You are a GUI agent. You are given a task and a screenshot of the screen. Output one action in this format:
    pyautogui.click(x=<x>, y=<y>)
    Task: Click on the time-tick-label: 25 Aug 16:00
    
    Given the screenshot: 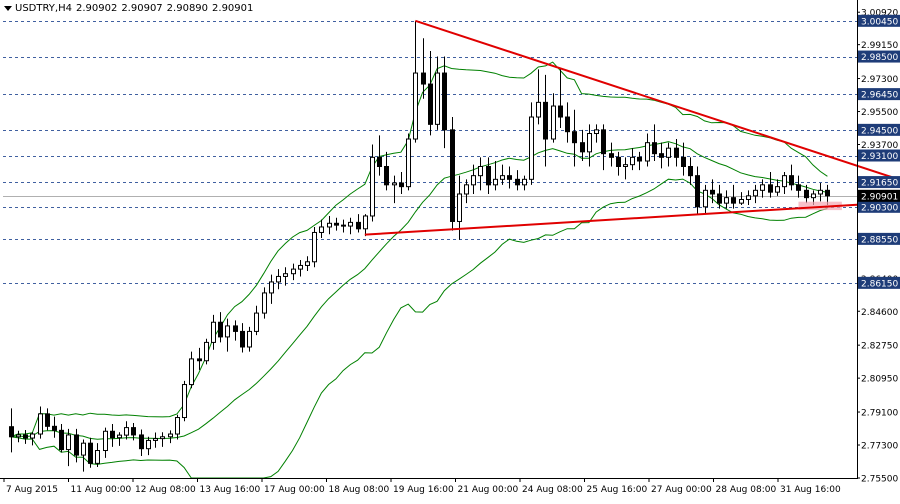 What is the action you would take?
    pyautogui.click(x=617, y=490)
    